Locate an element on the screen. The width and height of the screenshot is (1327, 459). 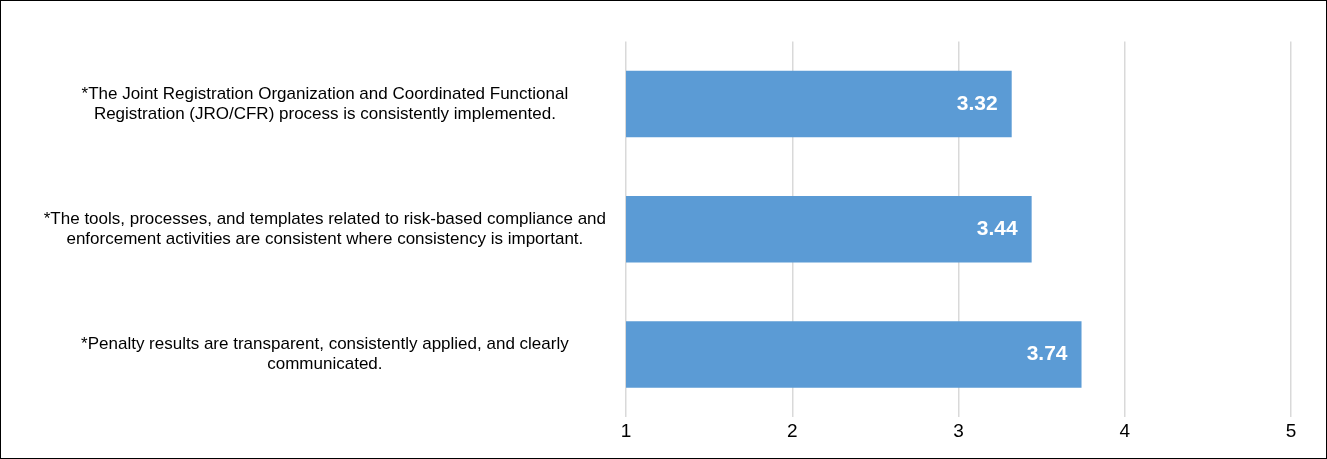
x-tick-label: 4 is located at coordinates (1125, 430).